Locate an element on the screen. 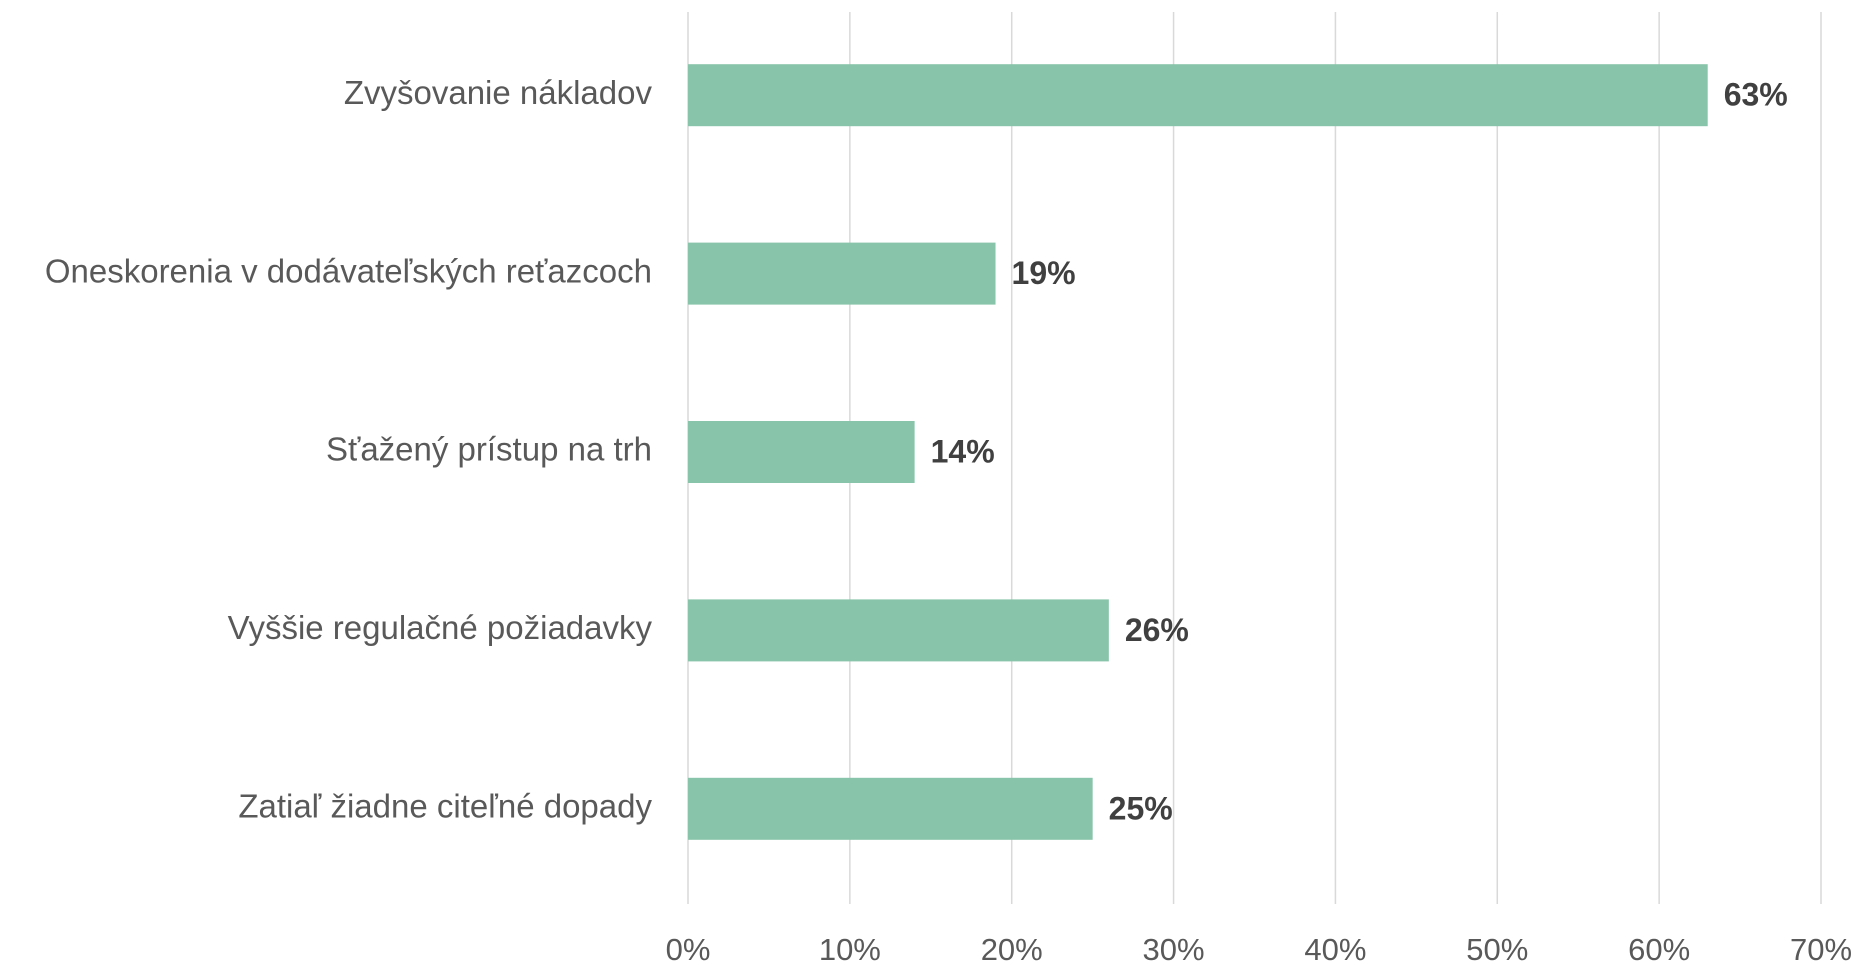 This screenshot has width=1865, height=965. x-tick-label: 60% is located at coordinates (1659, 948).